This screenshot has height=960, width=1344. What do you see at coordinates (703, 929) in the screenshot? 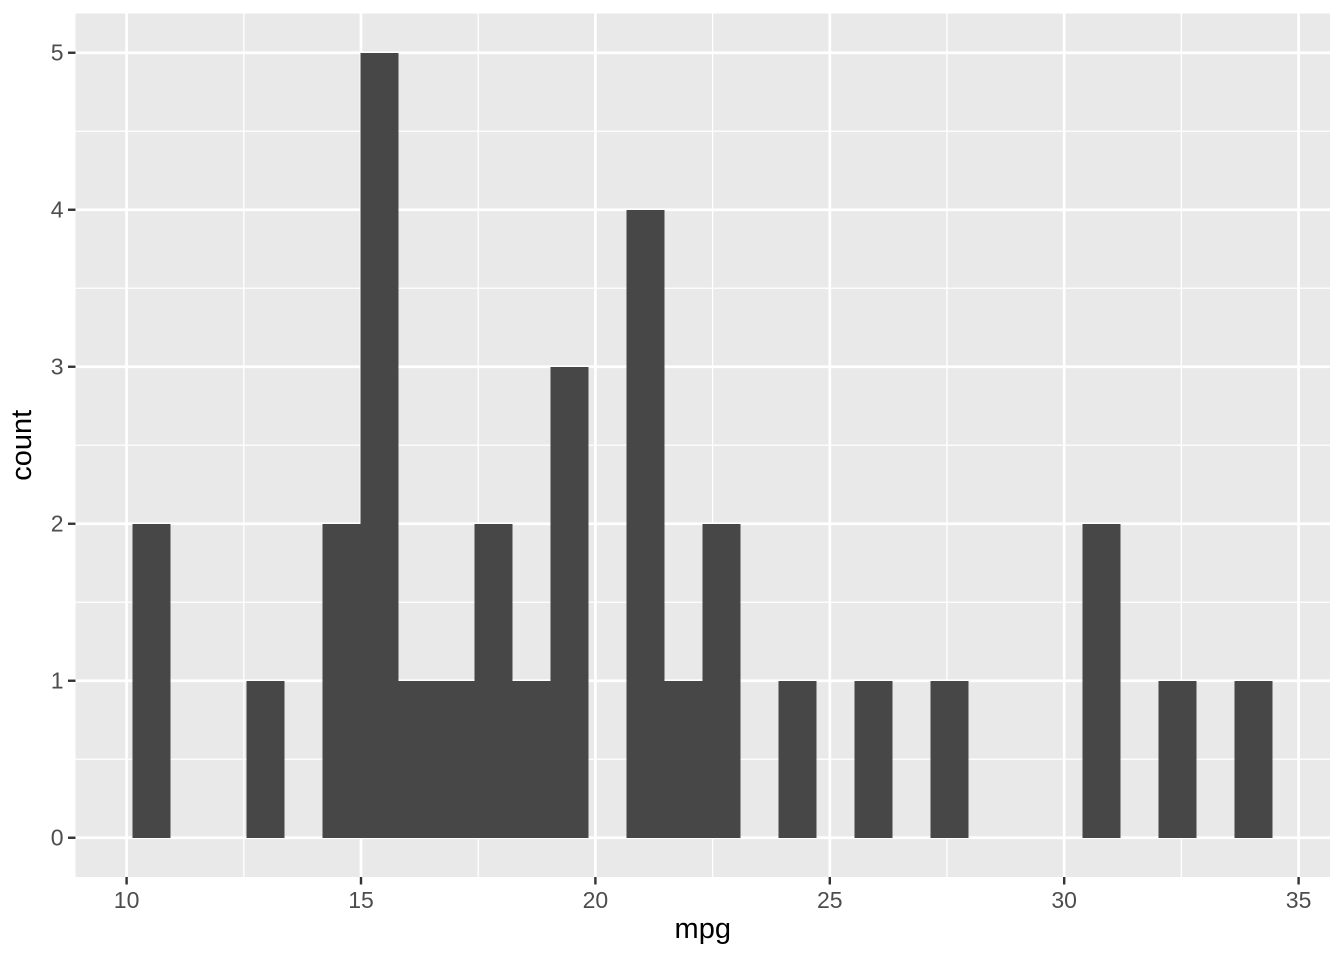
I see `x-axis-title: mpg` at bounding box center [703, 929].